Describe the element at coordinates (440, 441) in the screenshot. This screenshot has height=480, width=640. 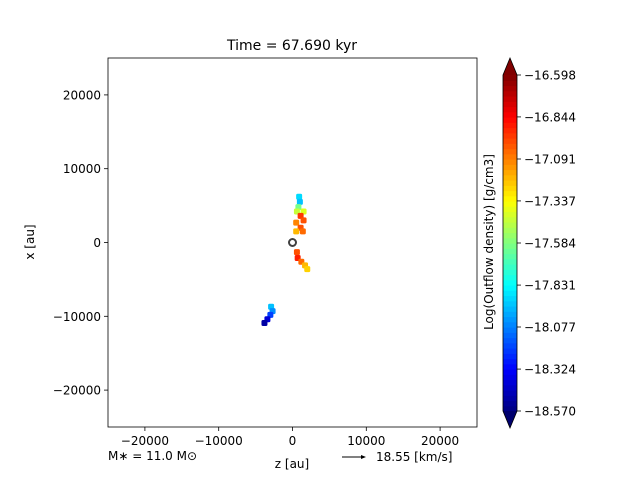
I see `x-tick-label: 20000` at that location.